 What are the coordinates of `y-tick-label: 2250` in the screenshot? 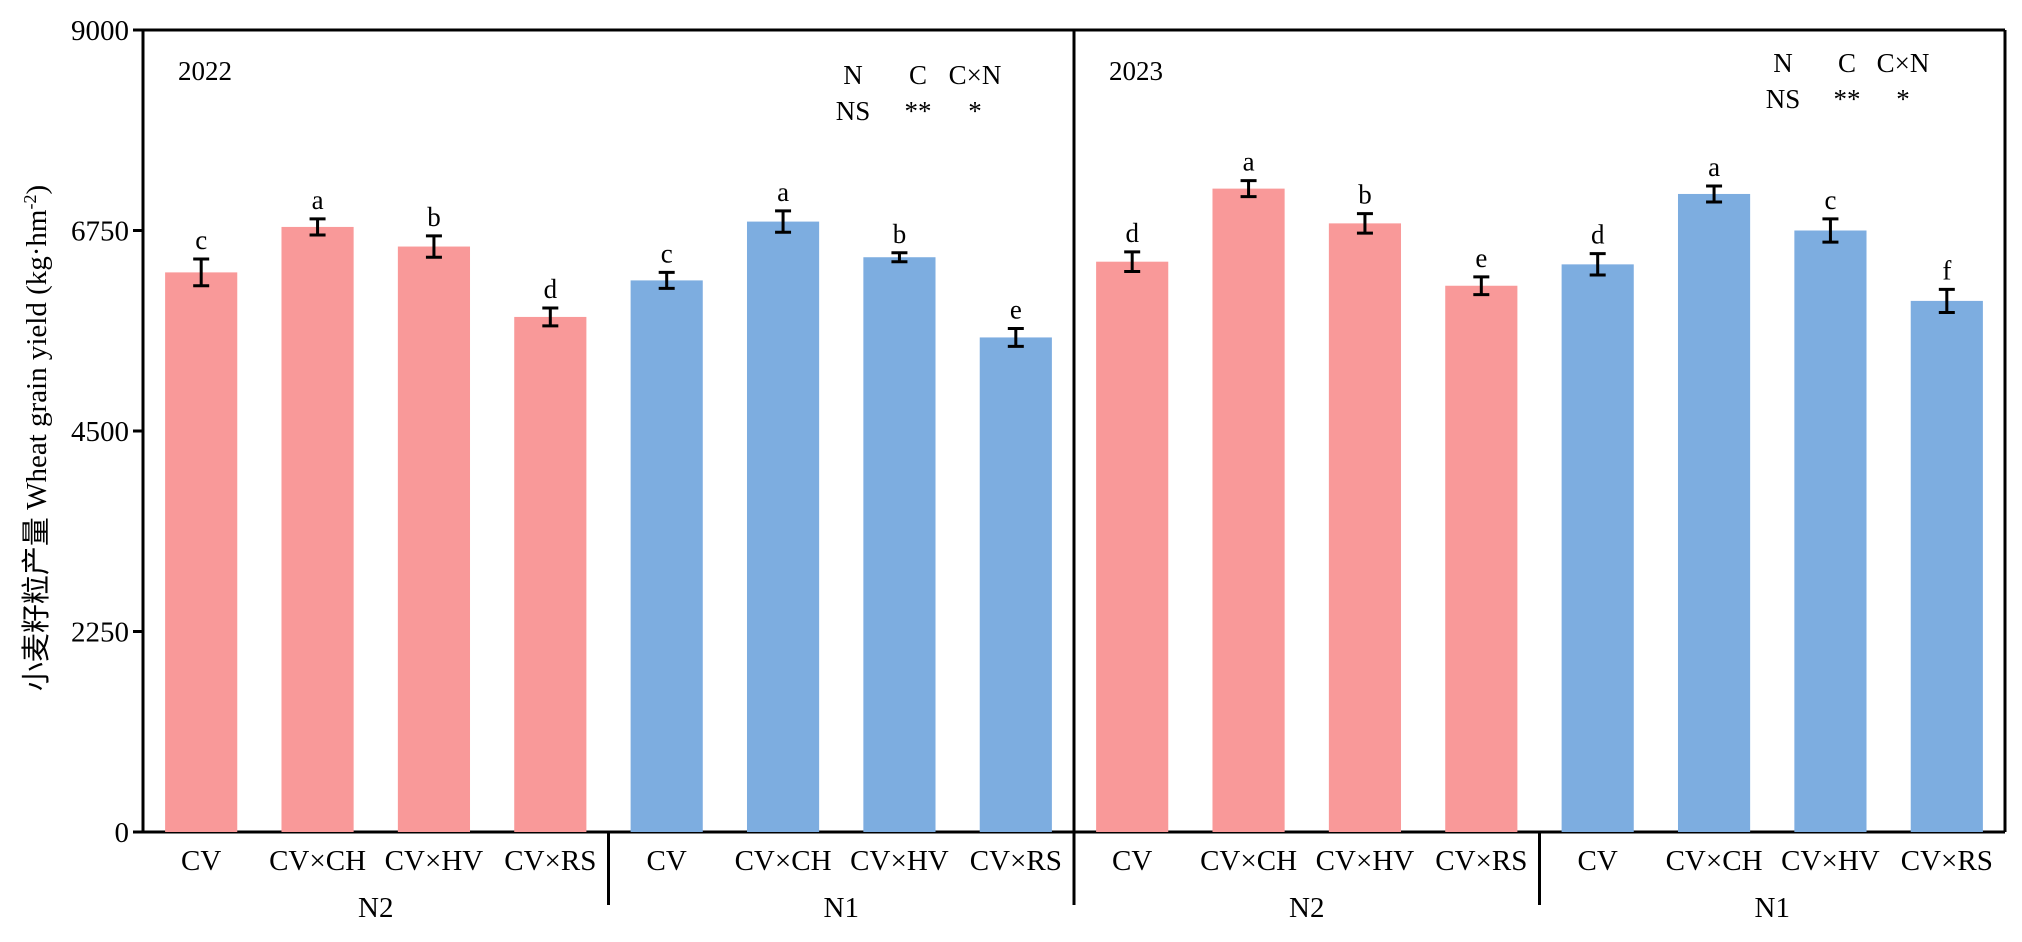 It's located at (100, 633).